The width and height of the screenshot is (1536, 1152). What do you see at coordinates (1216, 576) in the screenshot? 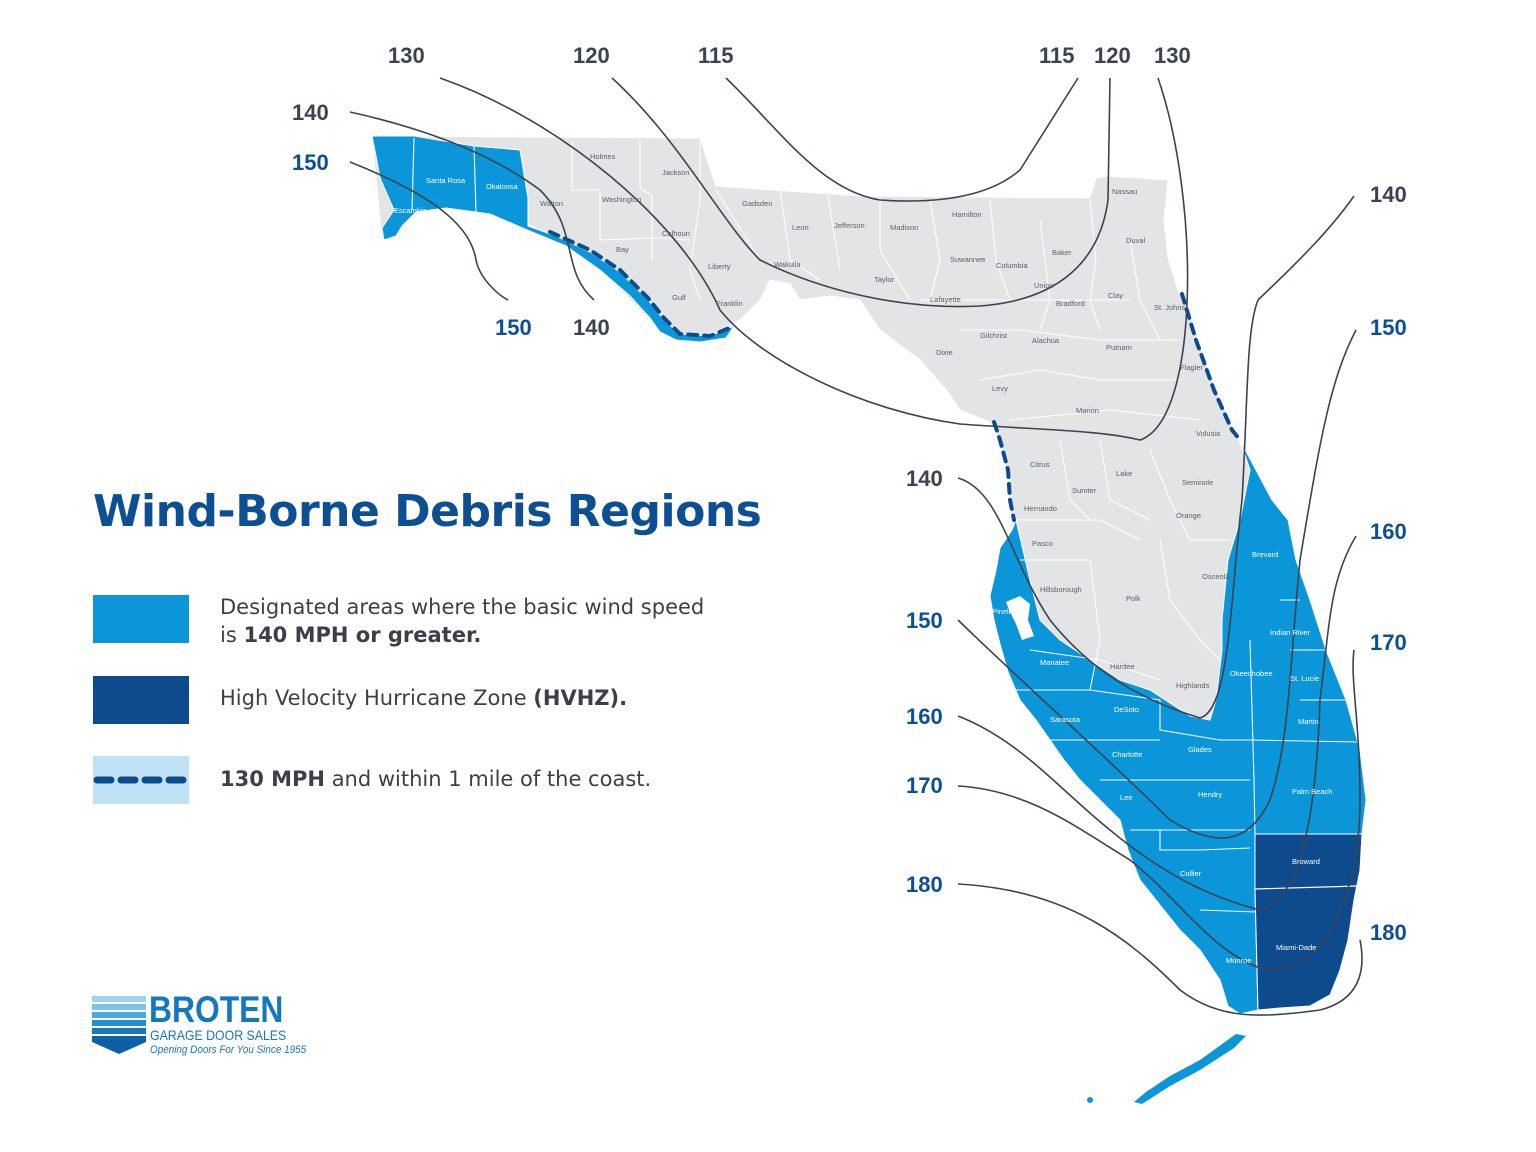
I see `county-label: Osceola` at bounding box center [1216, 576].